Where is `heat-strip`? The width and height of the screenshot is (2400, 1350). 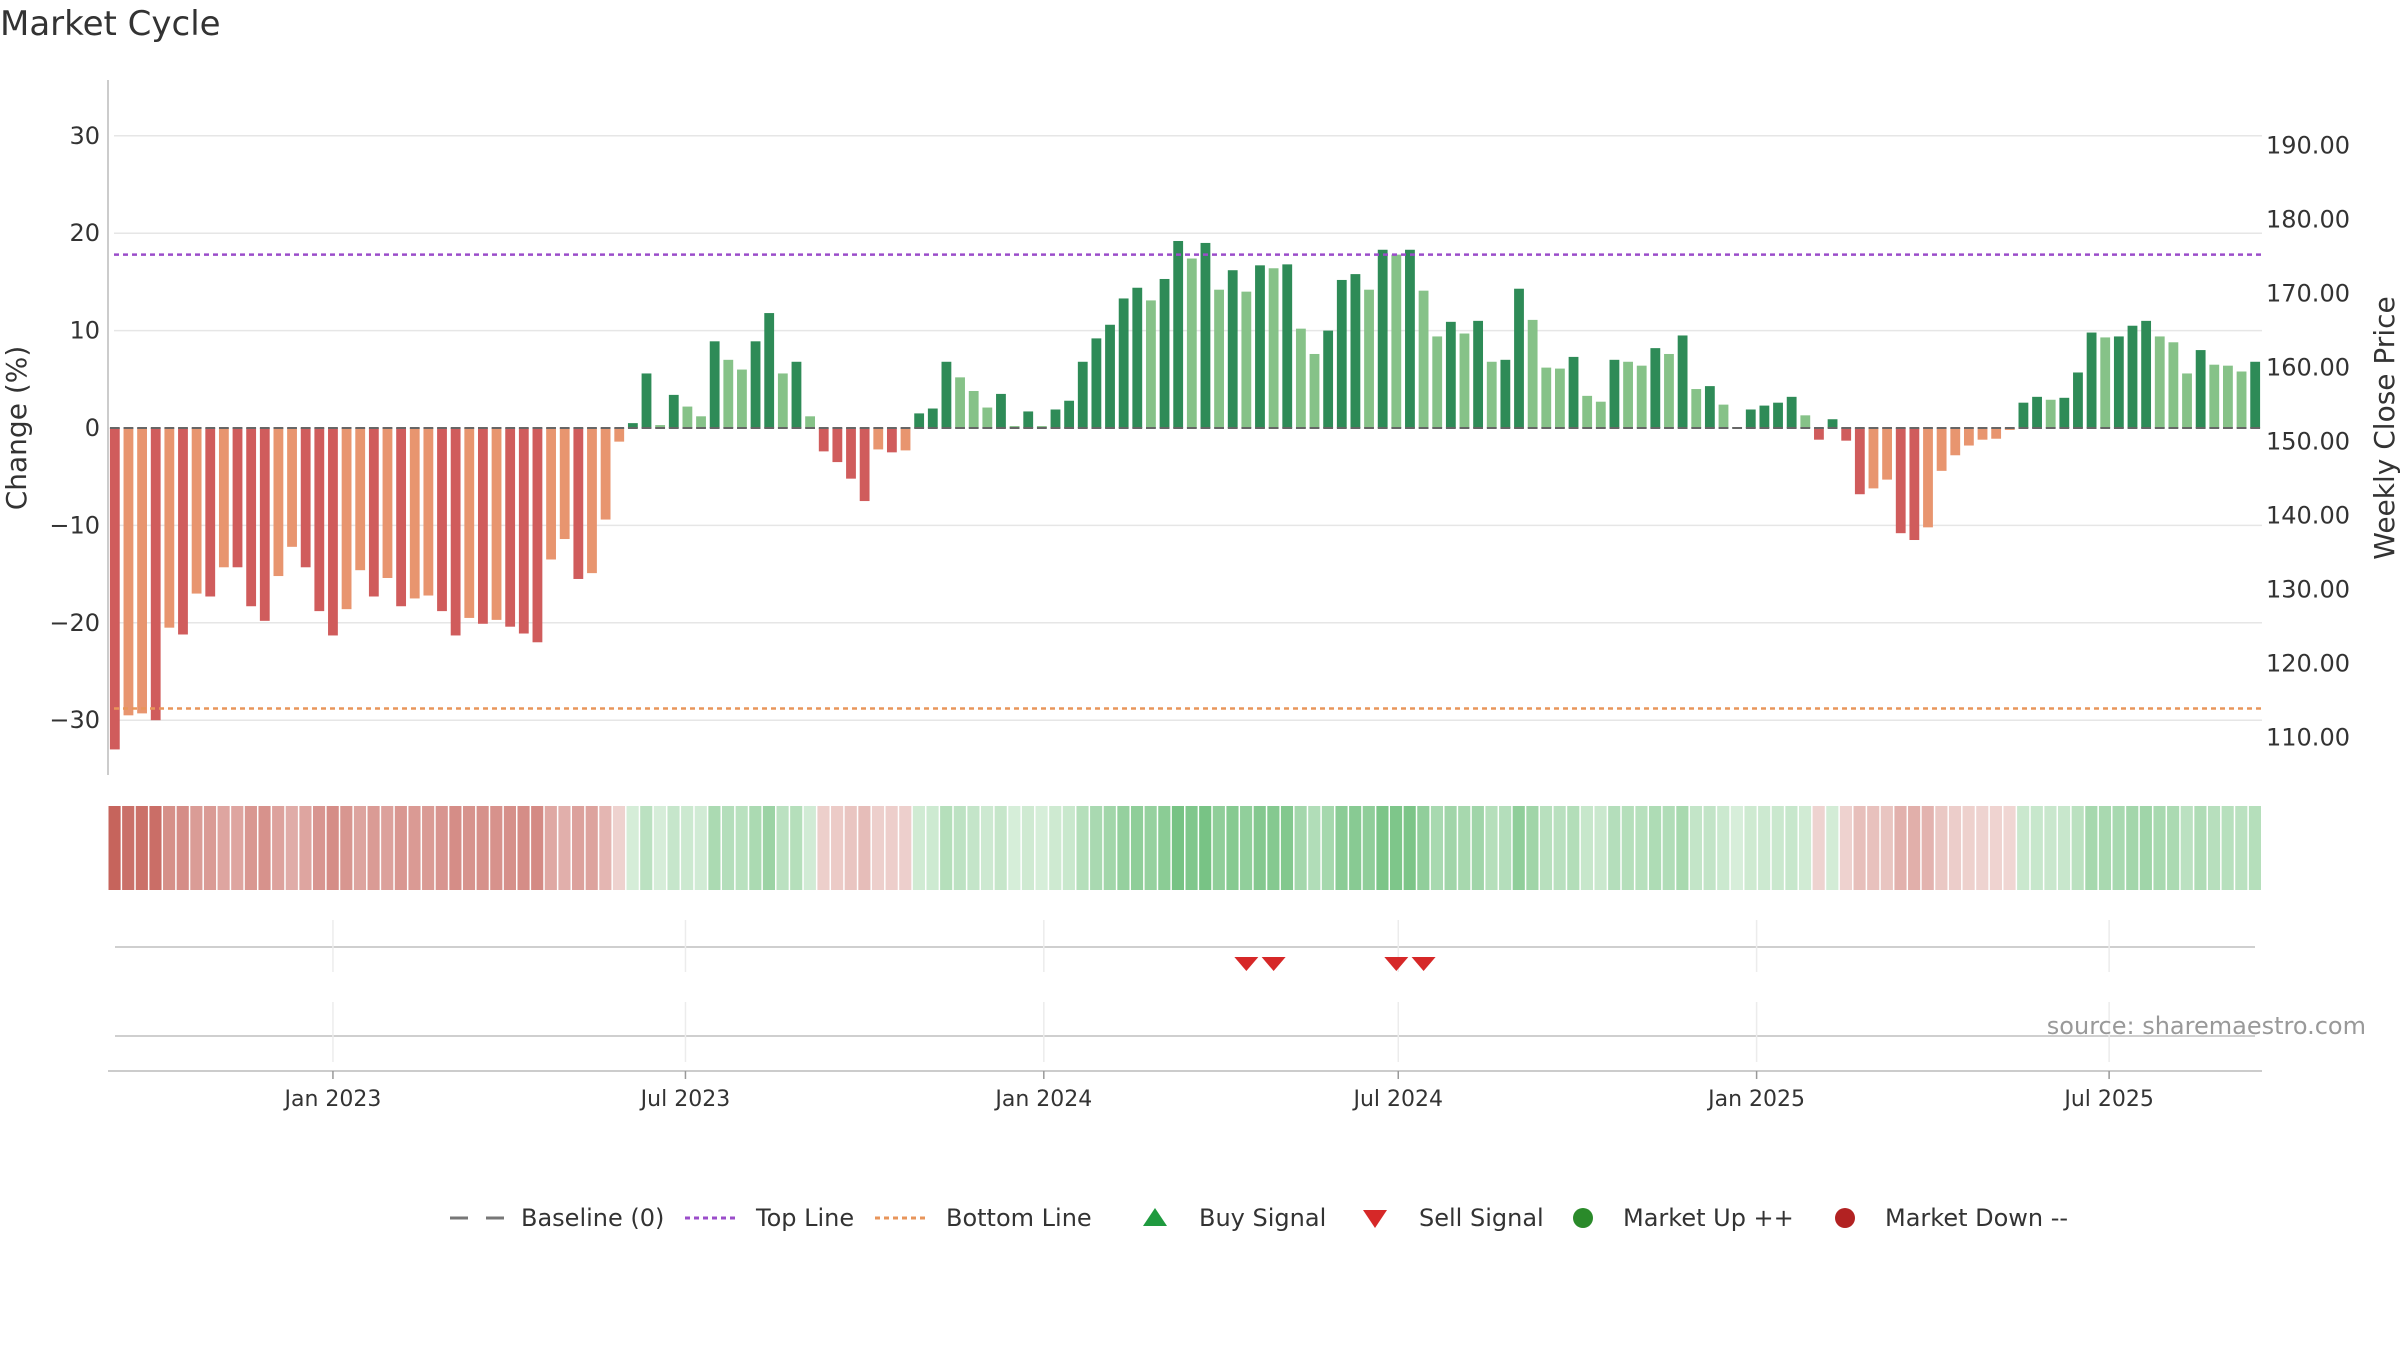
heat-strip is located at coordinates (1184, 848).